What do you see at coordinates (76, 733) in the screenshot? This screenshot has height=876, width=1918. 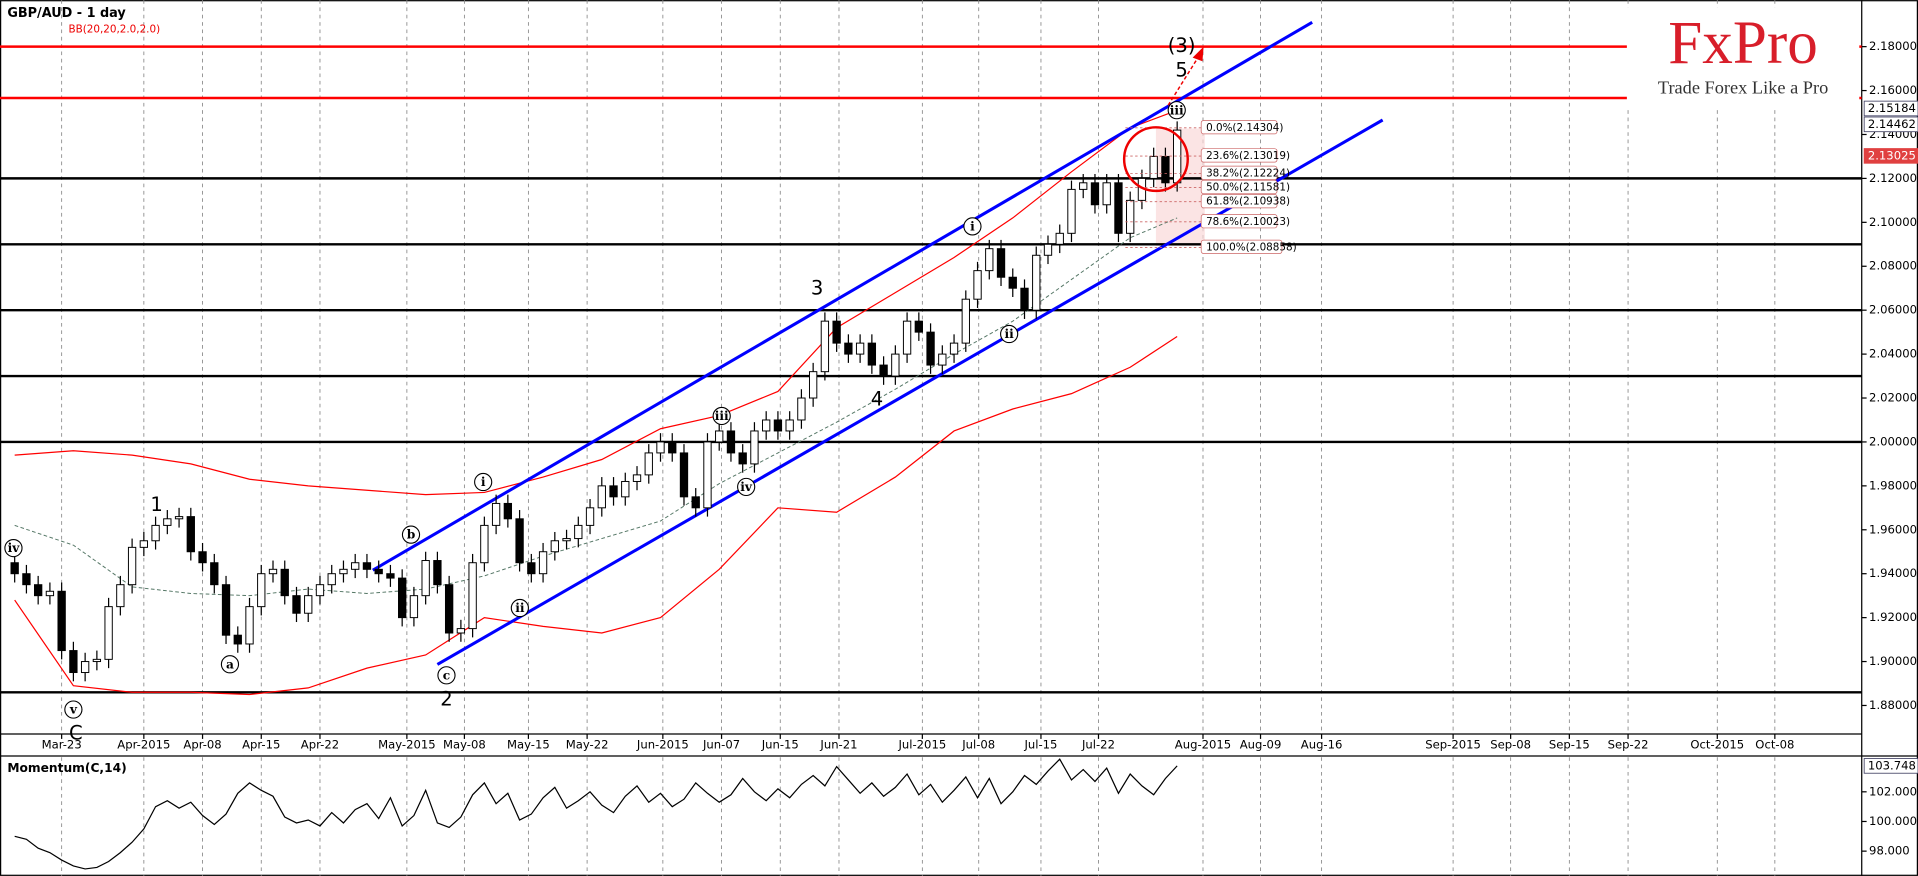 I see `wave-label: C` at bounding box center [76, 733].